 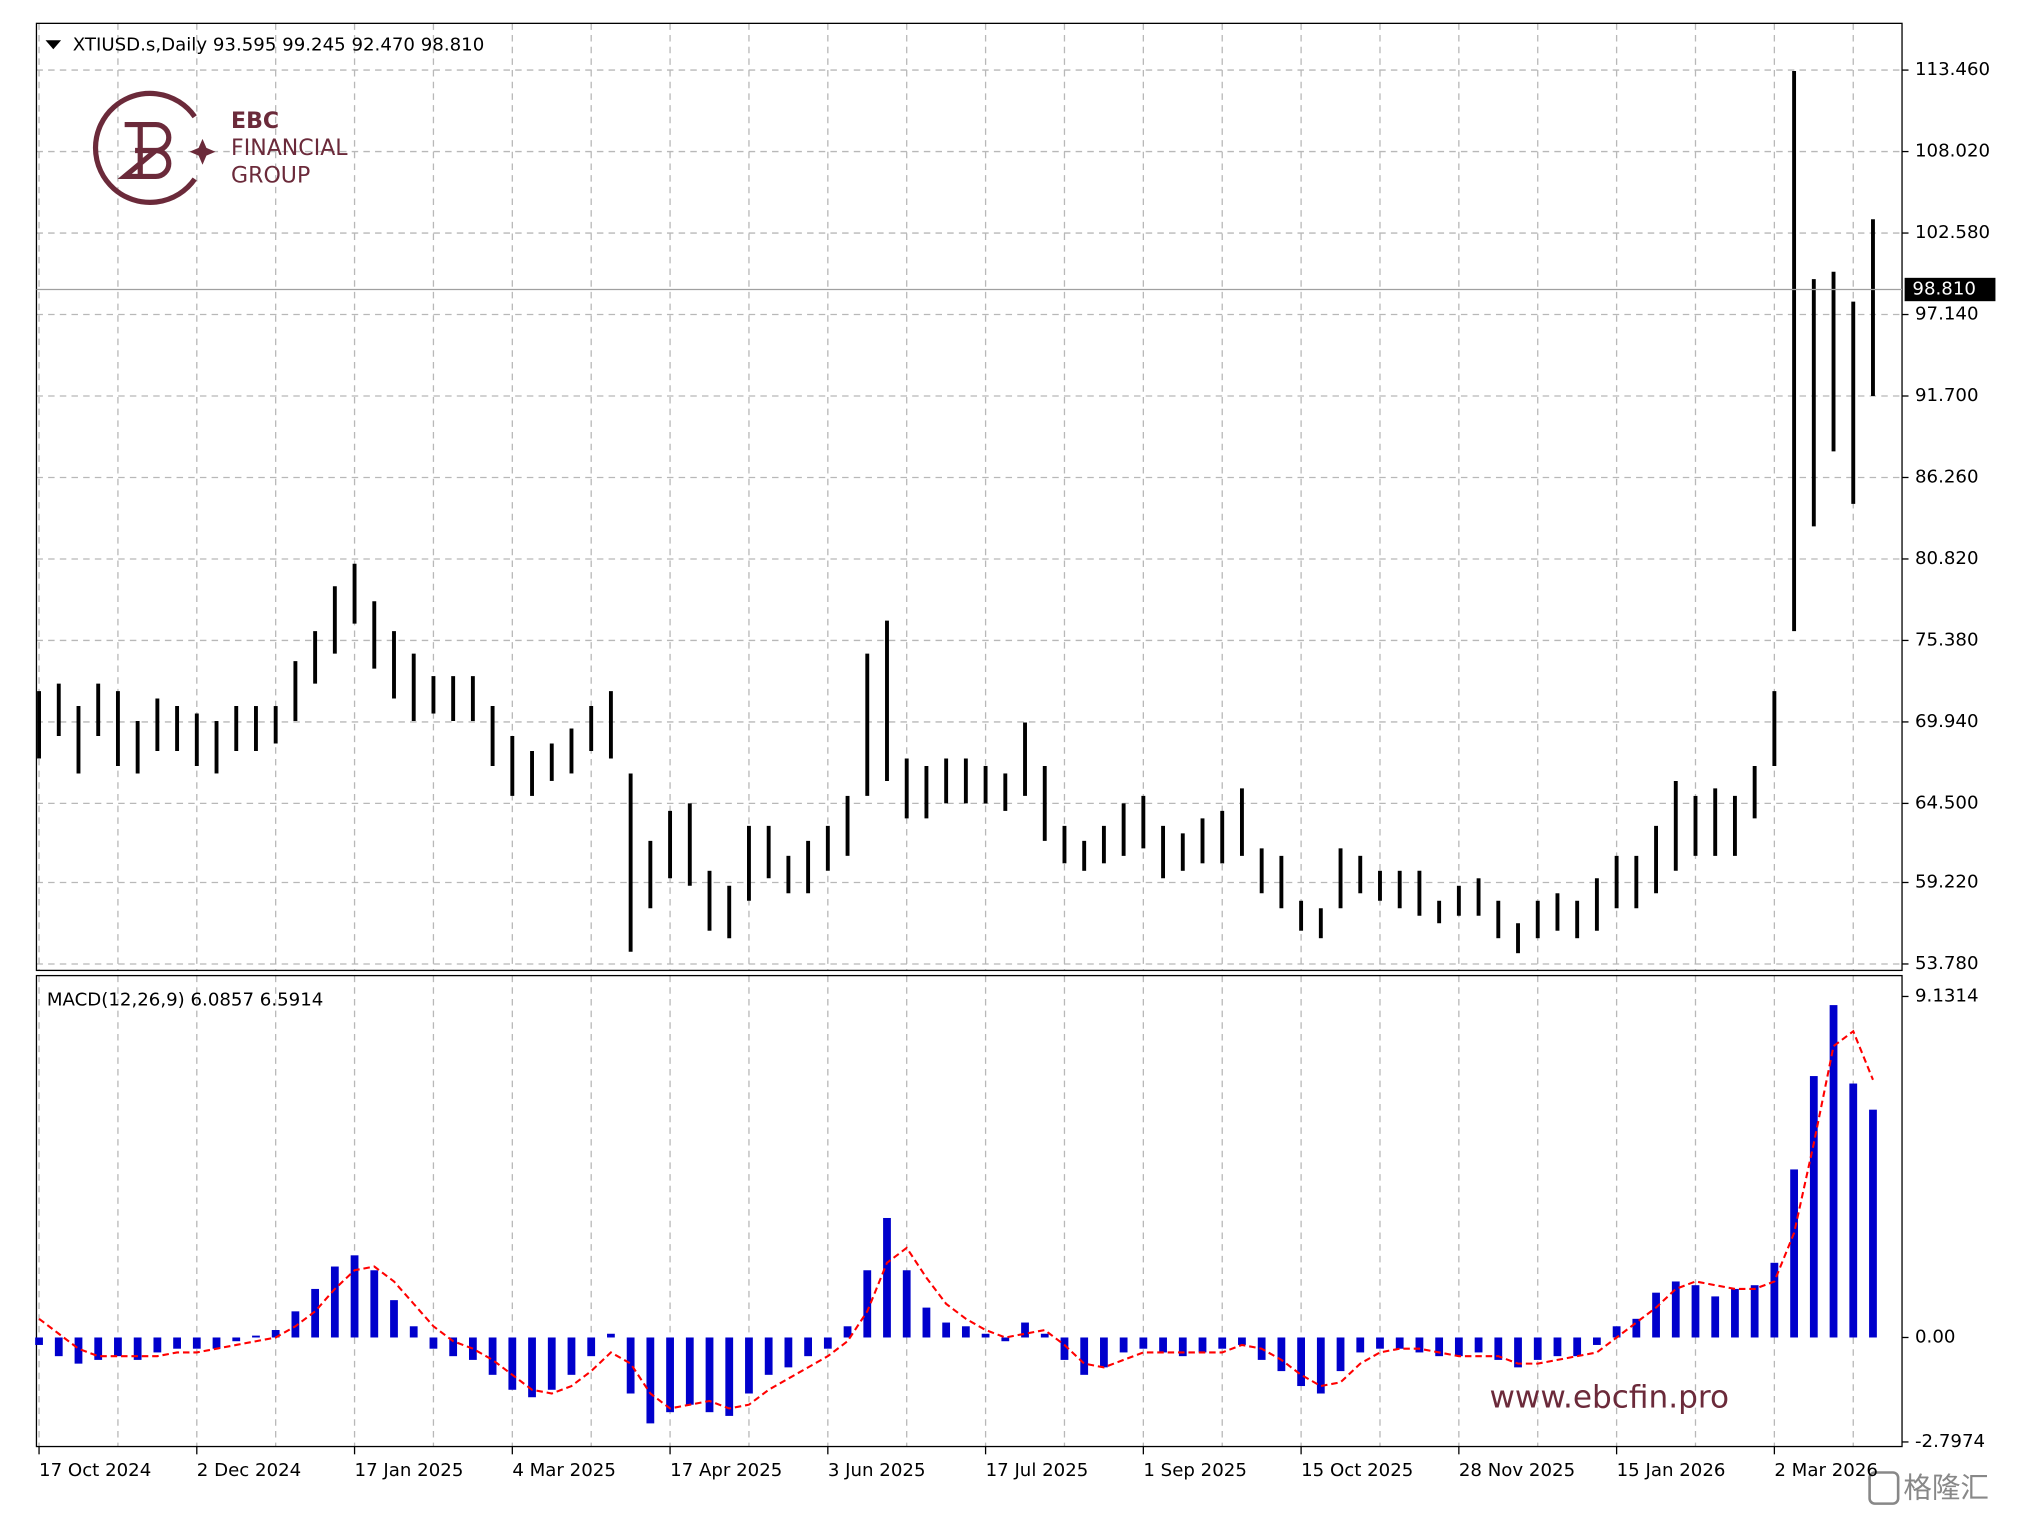 I want to click on y-tick-label: 102.580, so click(x=1952, y=232).